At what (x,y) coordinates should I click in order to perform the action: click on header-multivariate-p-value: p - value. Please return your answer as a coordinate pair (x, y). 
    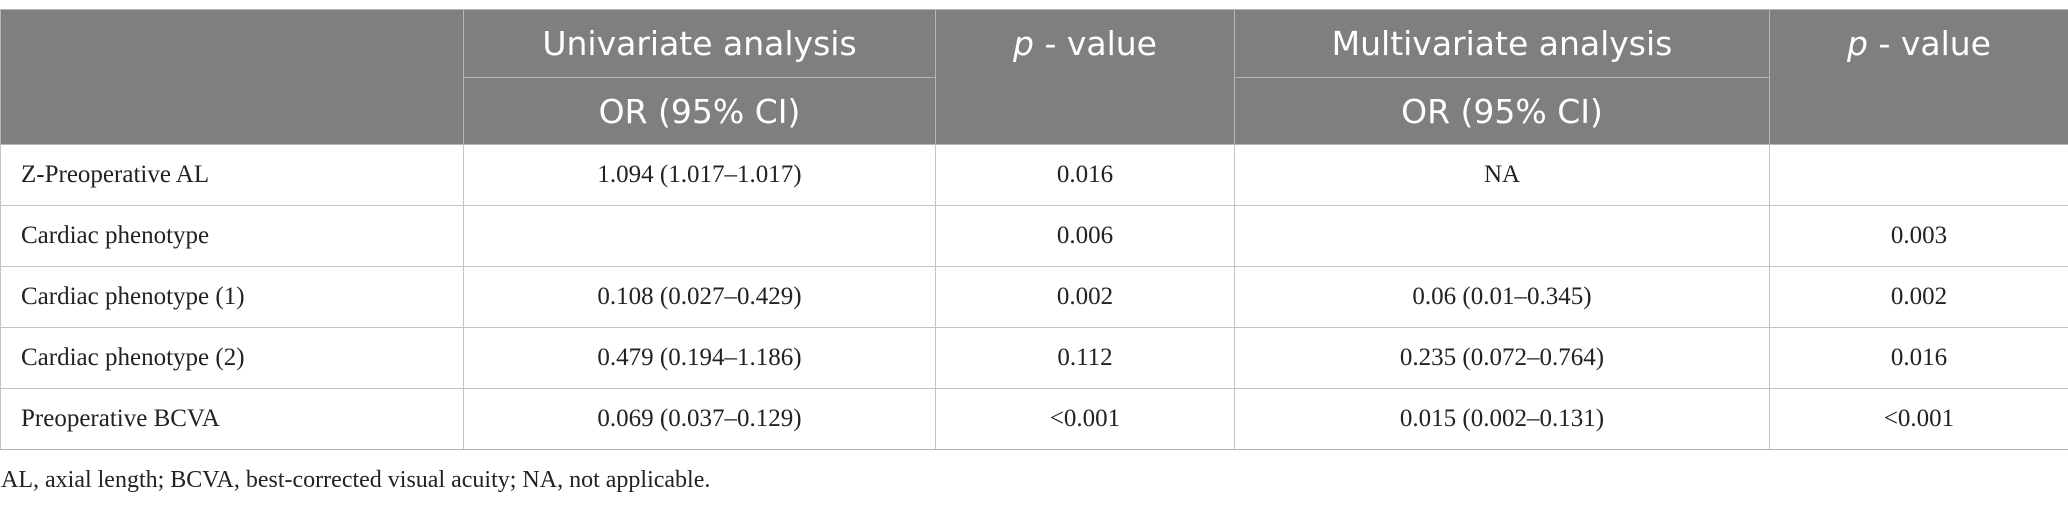
    Looking at the image, I should click on (1918, 77).